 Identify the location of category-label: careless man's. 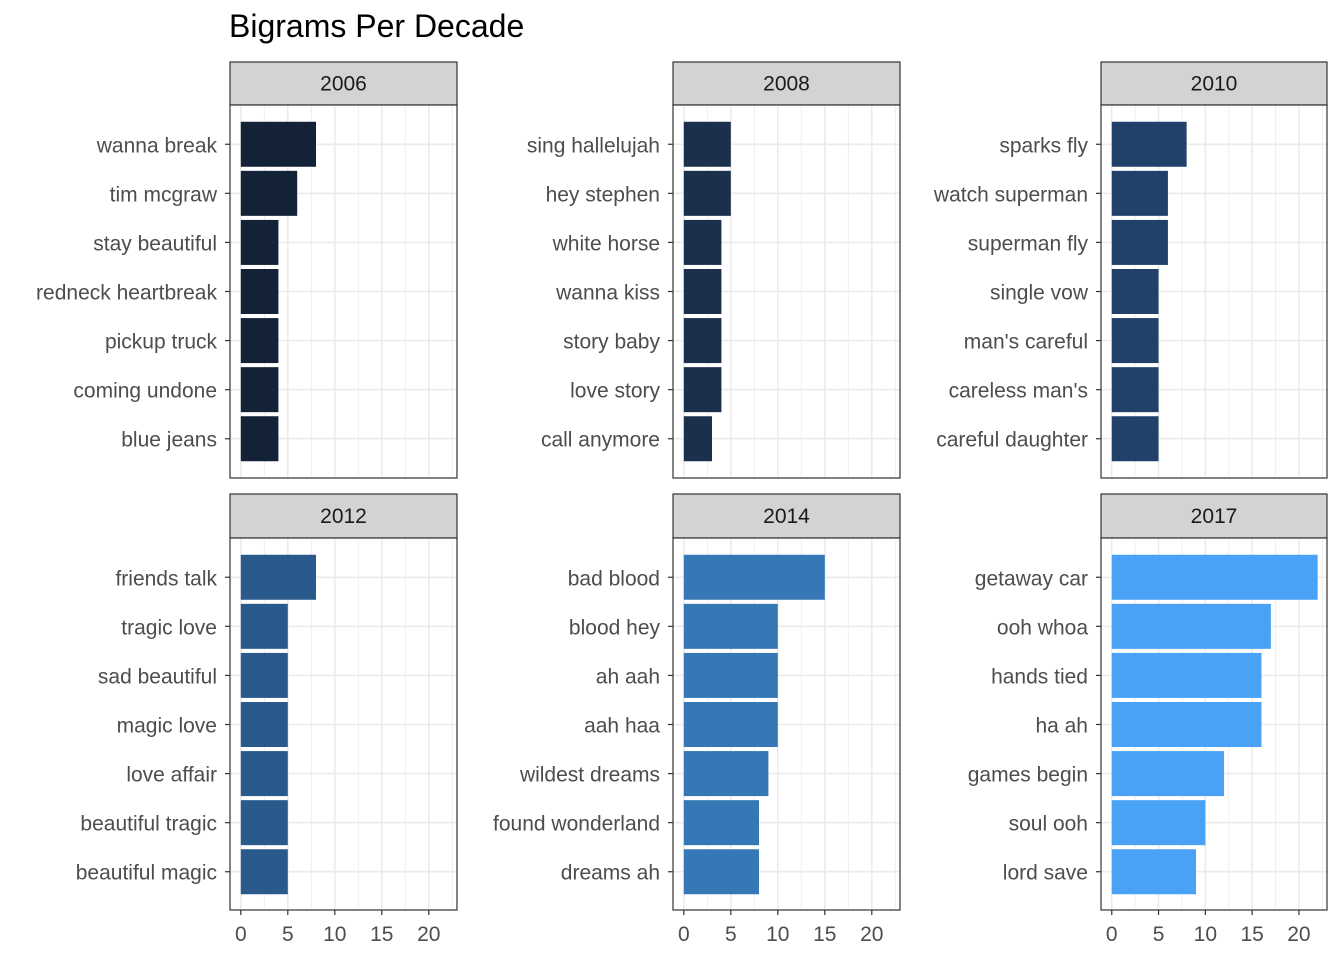
(1018, 391).